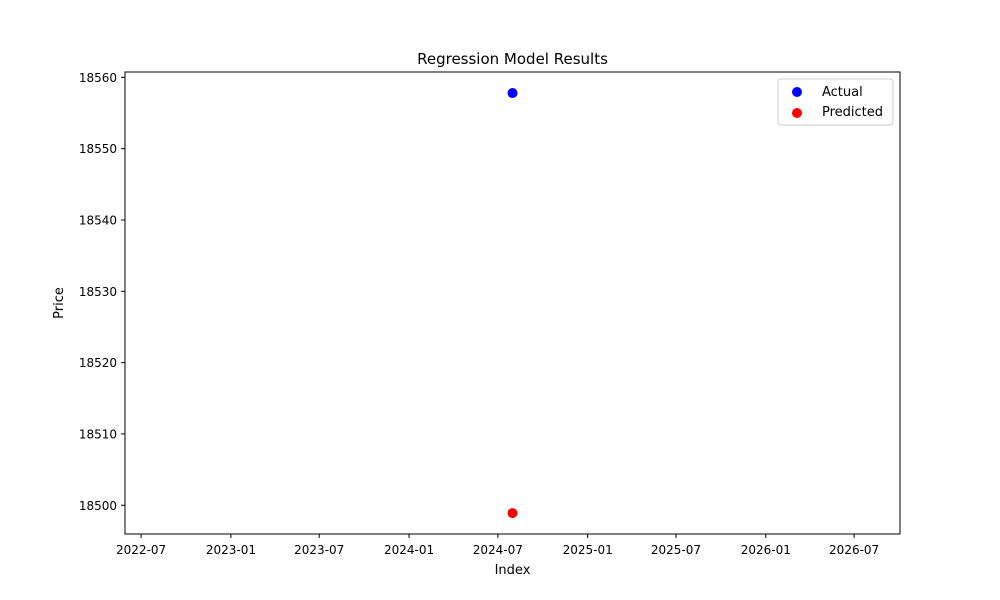 The height and width of the screenshot is (600, 1000). What do you see at coordinates (98, 78) in the screenshot?
I see `y-tick-label: 18560` at bounding box center [98, 78].